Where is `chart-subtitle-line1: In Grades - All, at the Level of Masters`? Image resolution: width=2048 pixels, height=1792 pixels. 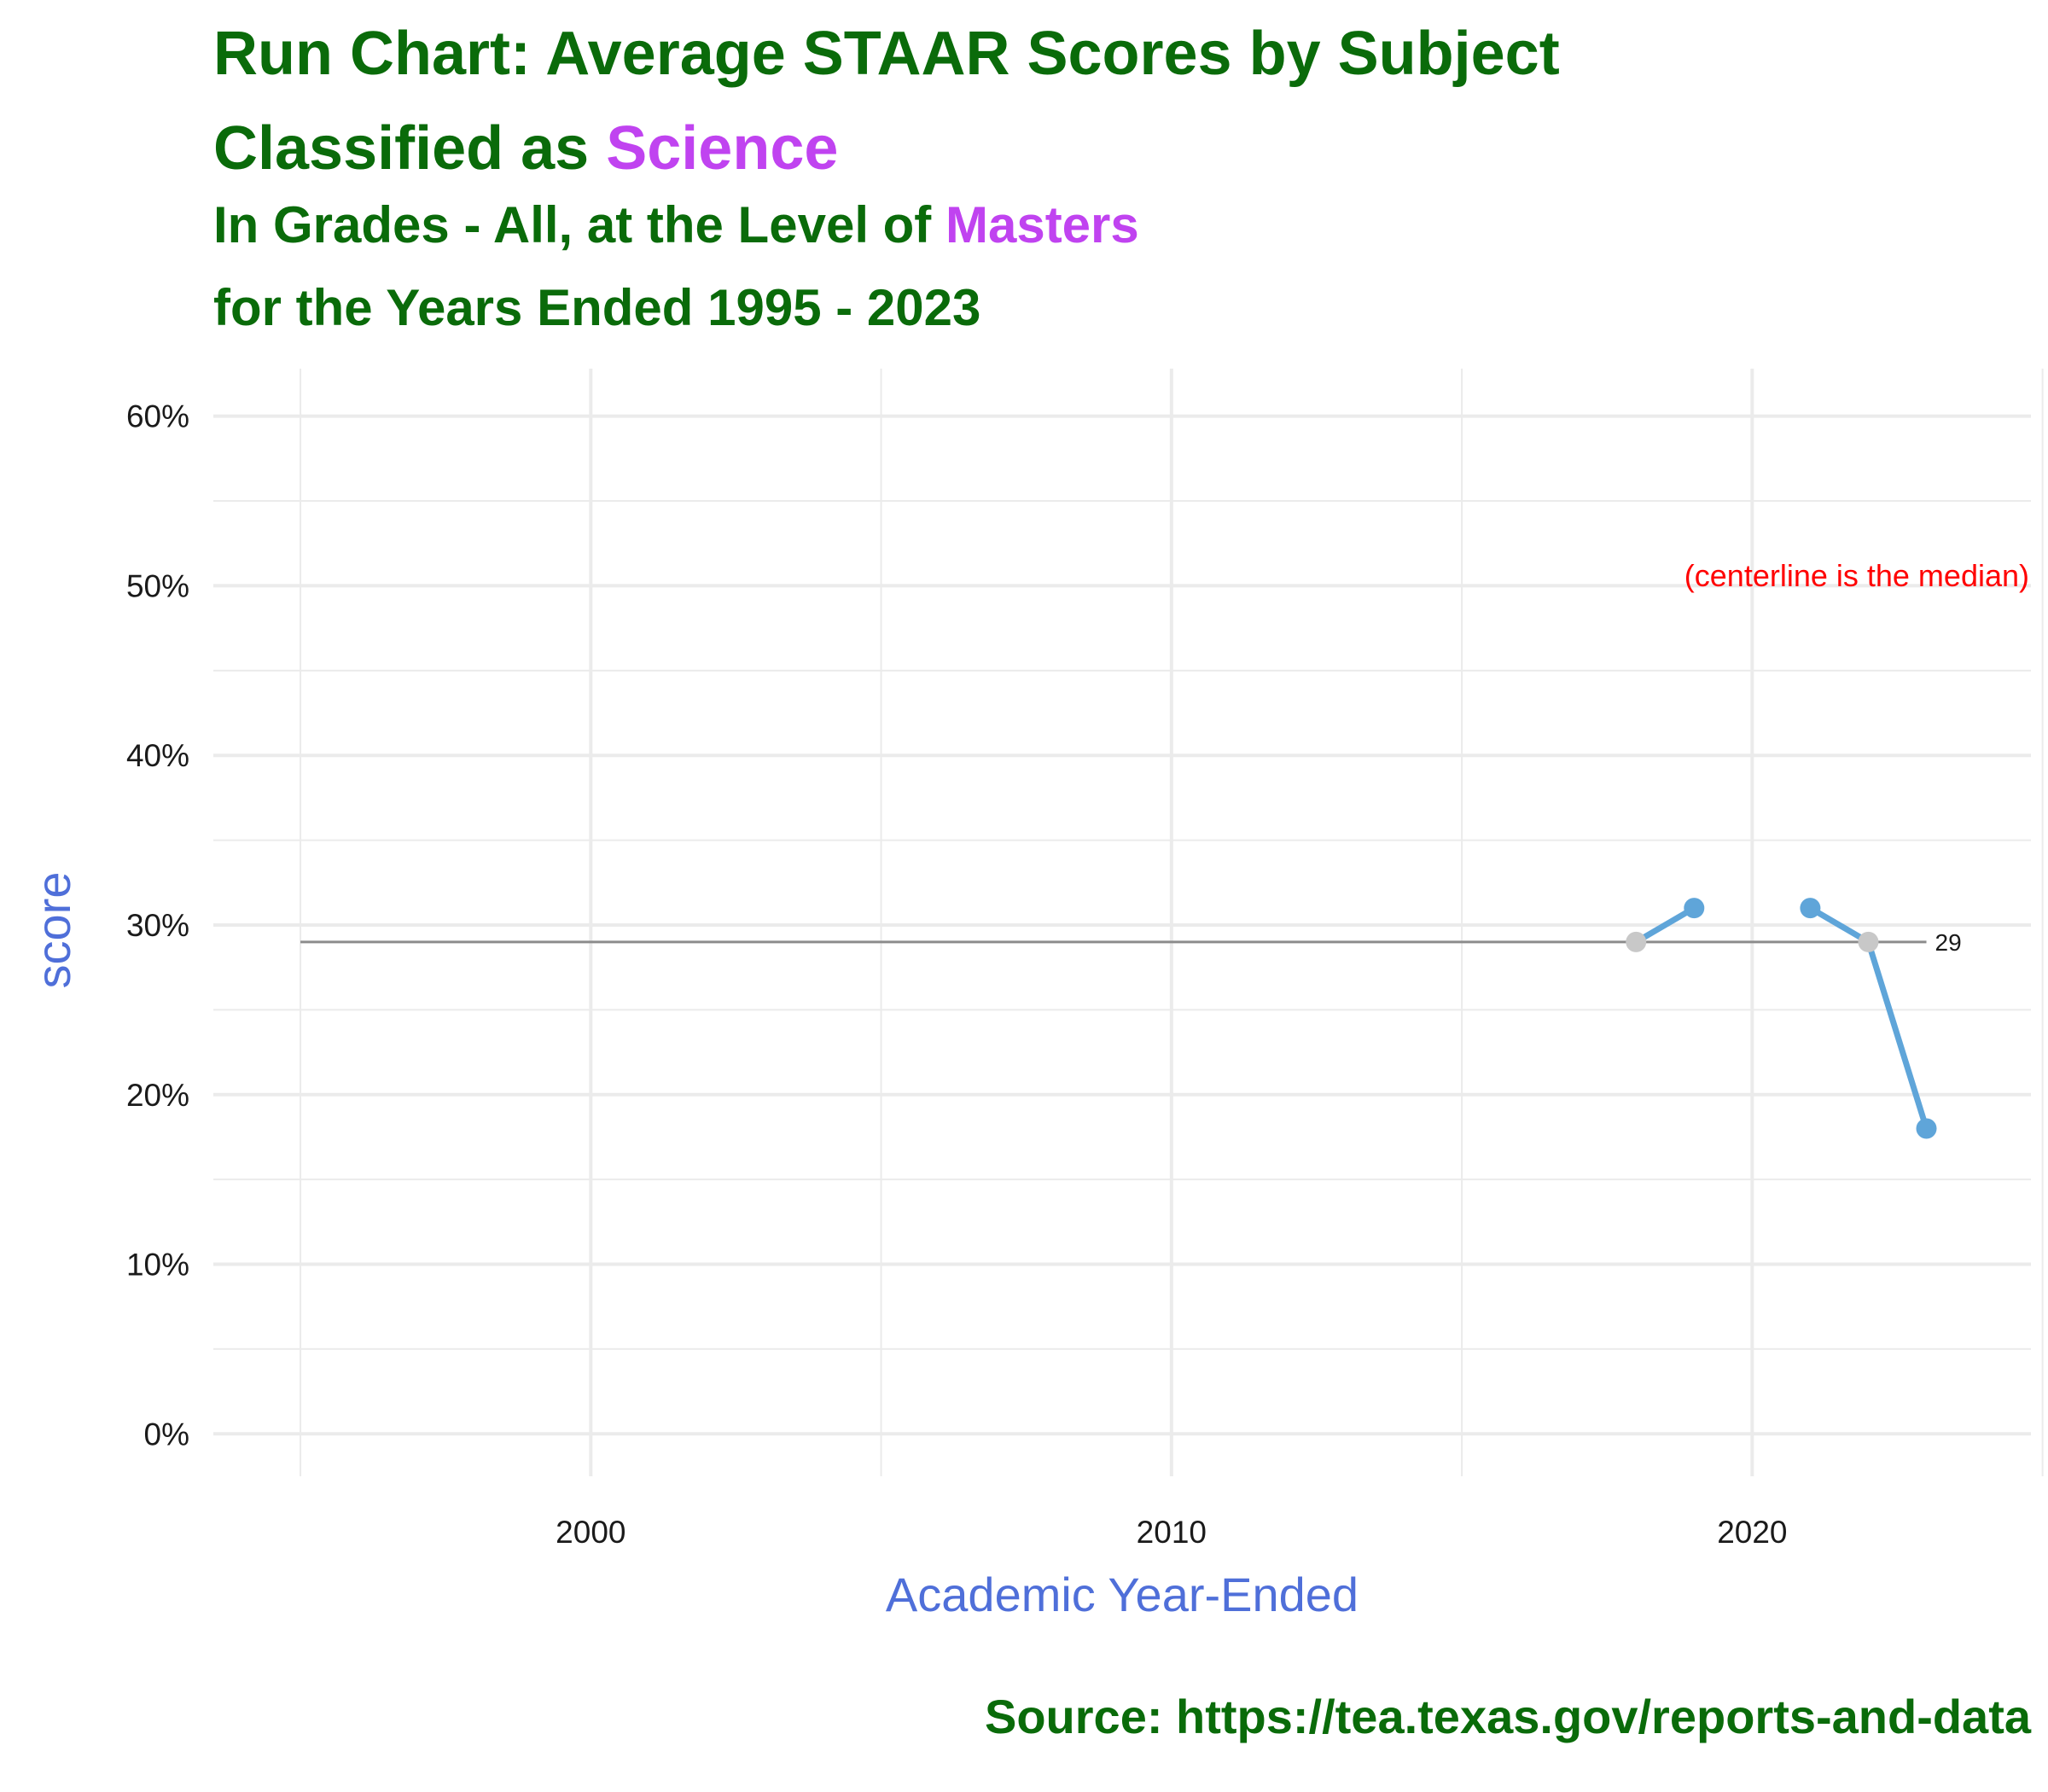 chart-subtitle-line1: In Grades - All, at the Level of Masters is located at coordinates (676, 225).